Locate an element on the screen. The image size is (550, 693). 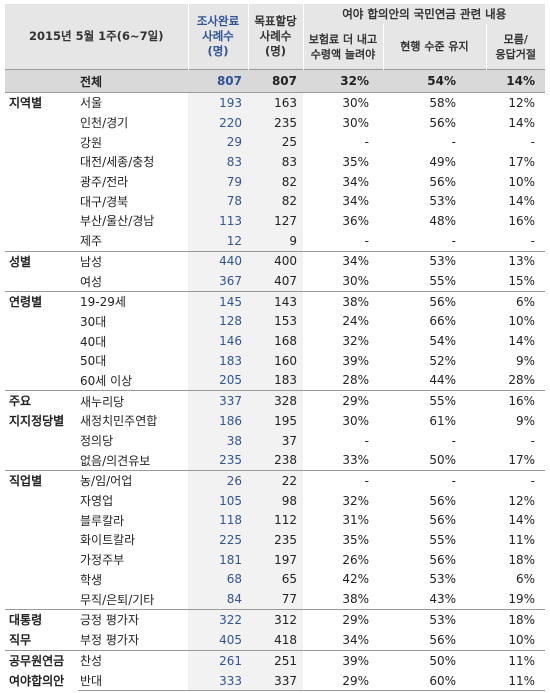
target-count: 153 is located at coordinates (275, 321).